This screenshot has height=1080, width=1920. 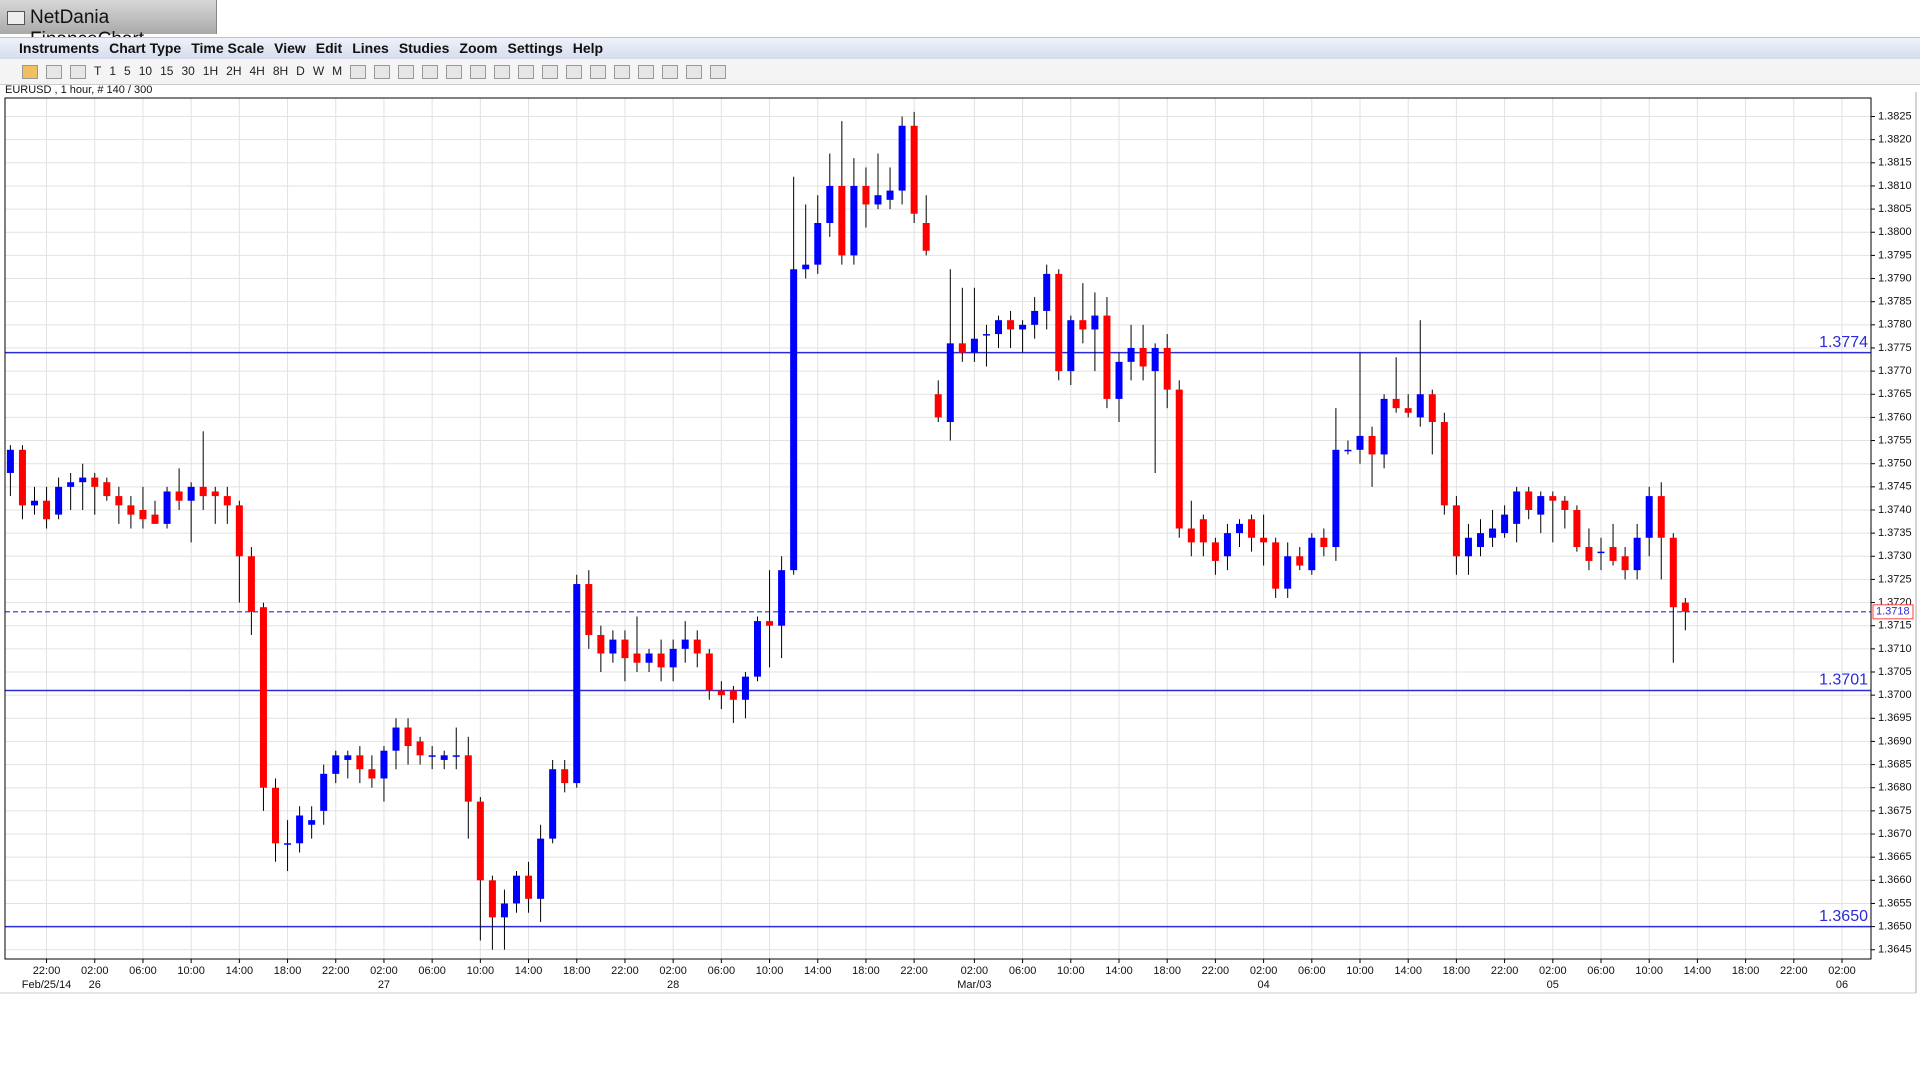 What do you see at coordinates (300, 71) in the screenshot?
I see `timescale-button: D` at bounding box center [300, 71].